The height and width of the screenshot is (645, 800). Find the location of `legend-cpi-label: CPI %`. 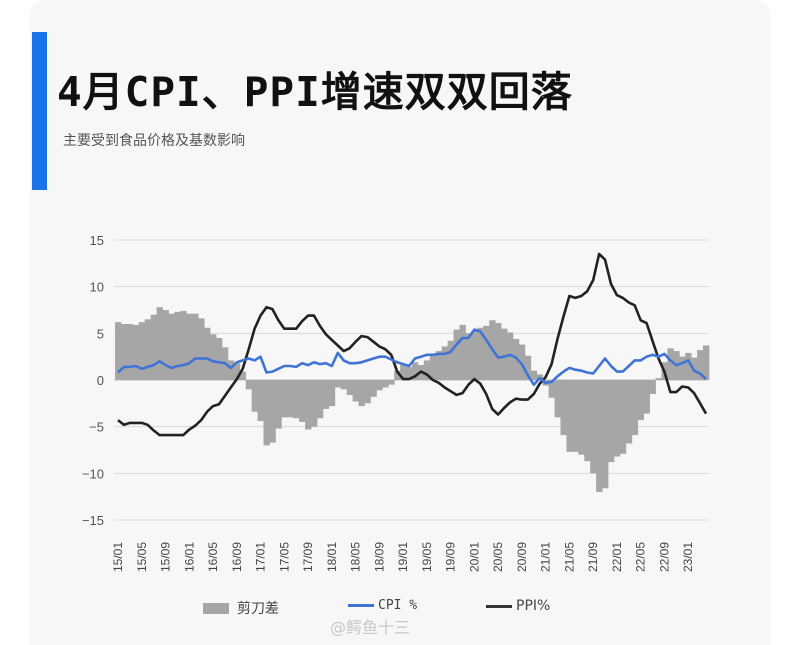

legend-cpi-label: CPI % is located at coordinates (398, 605).